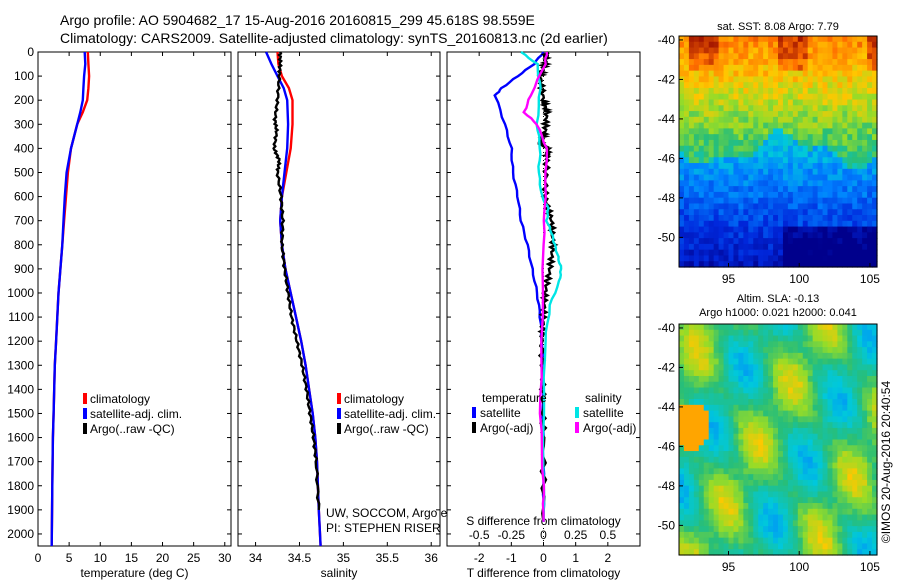  What do you see at coordinates (512, 535) in the screenshot?
I see `x2-tick-label: -0.25` at bounding box center [512, 535].